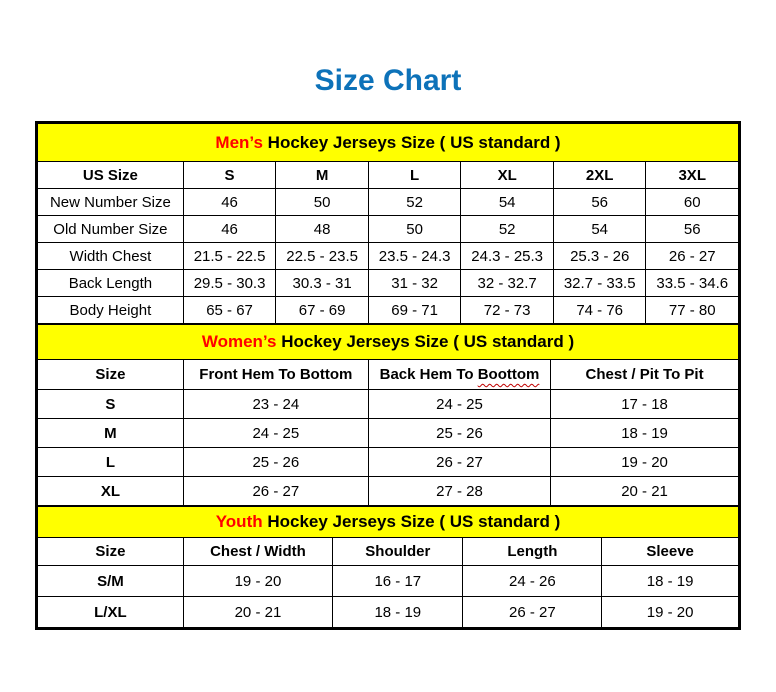 This screenshot has height=692, width=776. Describe the element at coordinates (110, 175) in the screenshot. I see `header-cell: US Size` at that location.